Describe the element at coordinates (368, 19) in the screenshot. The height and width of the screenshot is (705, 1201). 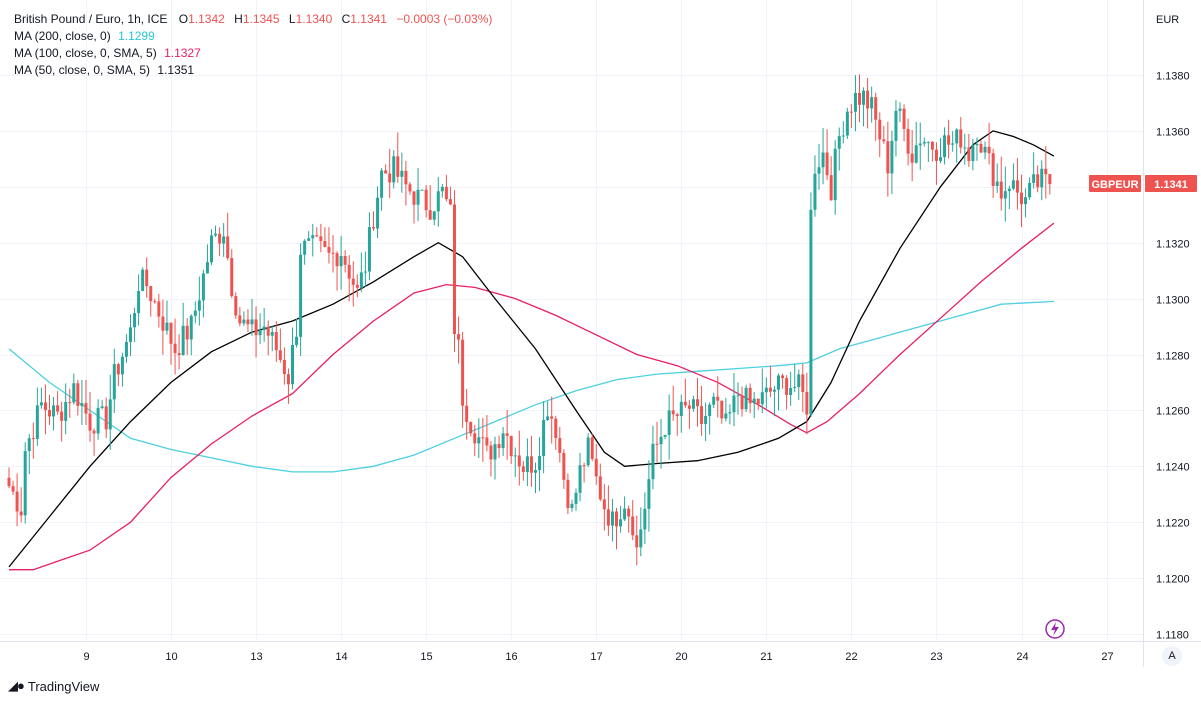
I see `legend-close: 1.1341` at that location.